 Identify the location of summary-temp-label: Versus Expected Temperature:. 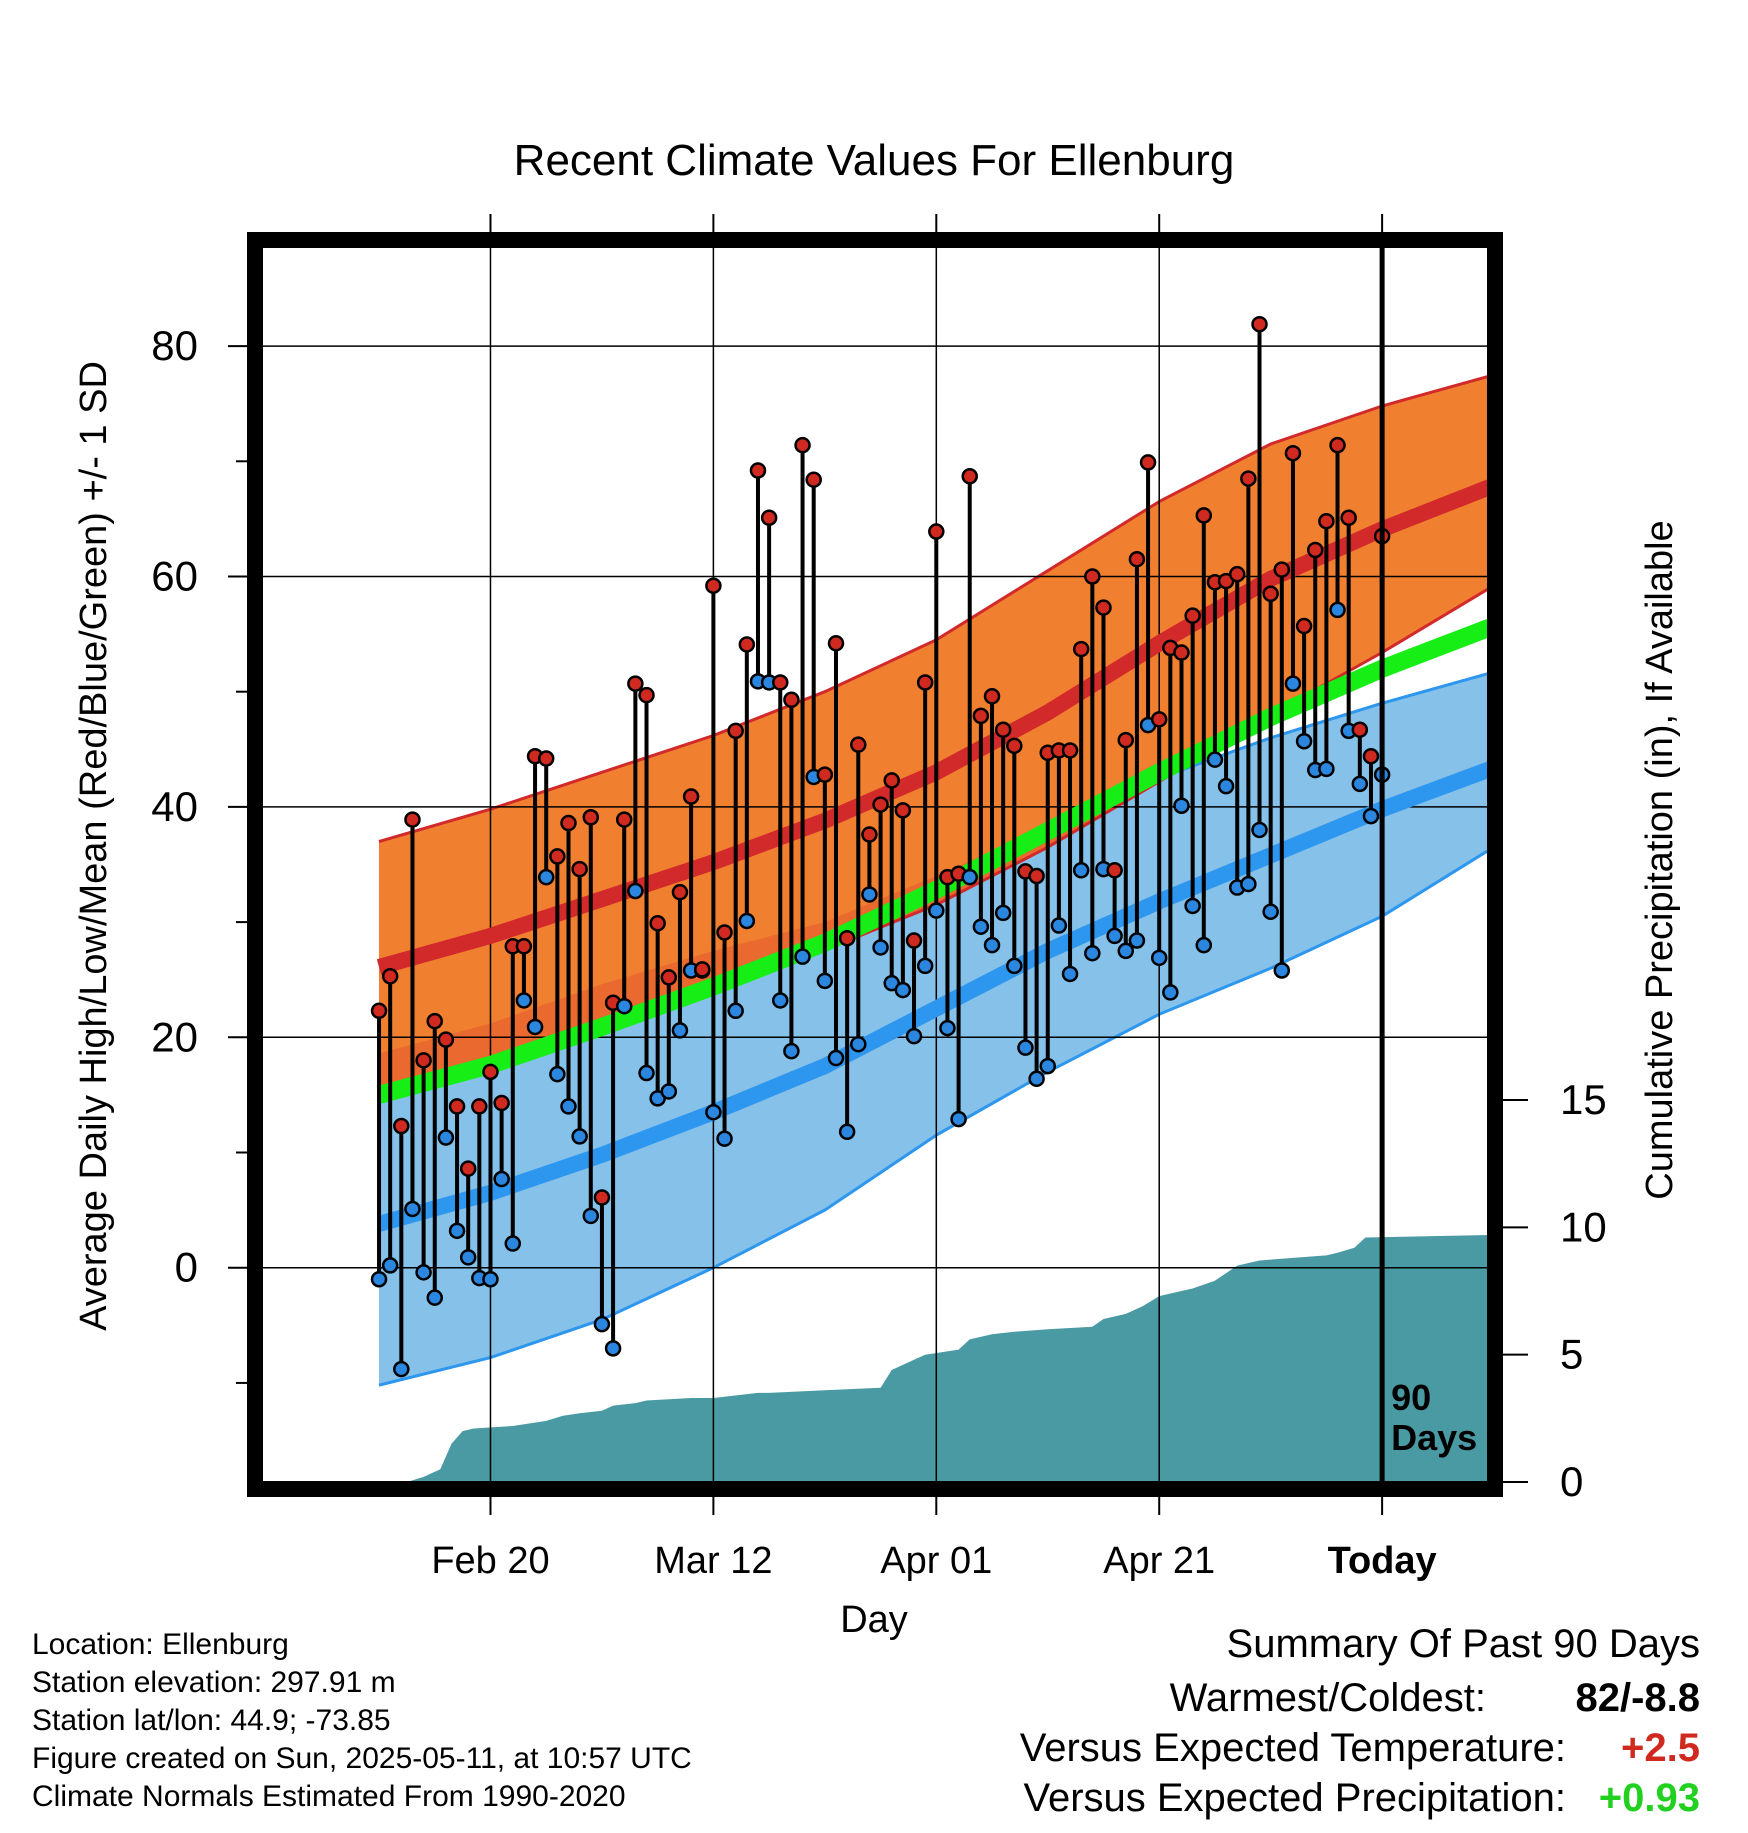
(1292, 1748).